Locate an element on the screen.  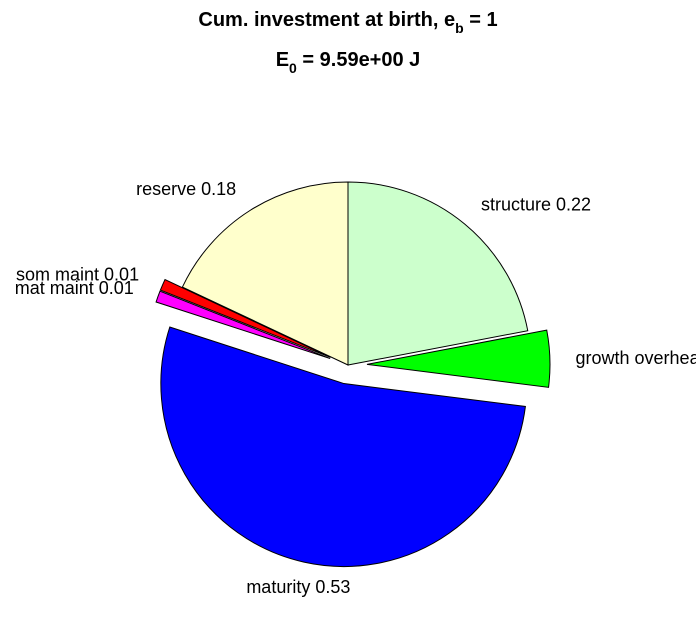
slice-name: maturity is located at coordinates (278, 587).